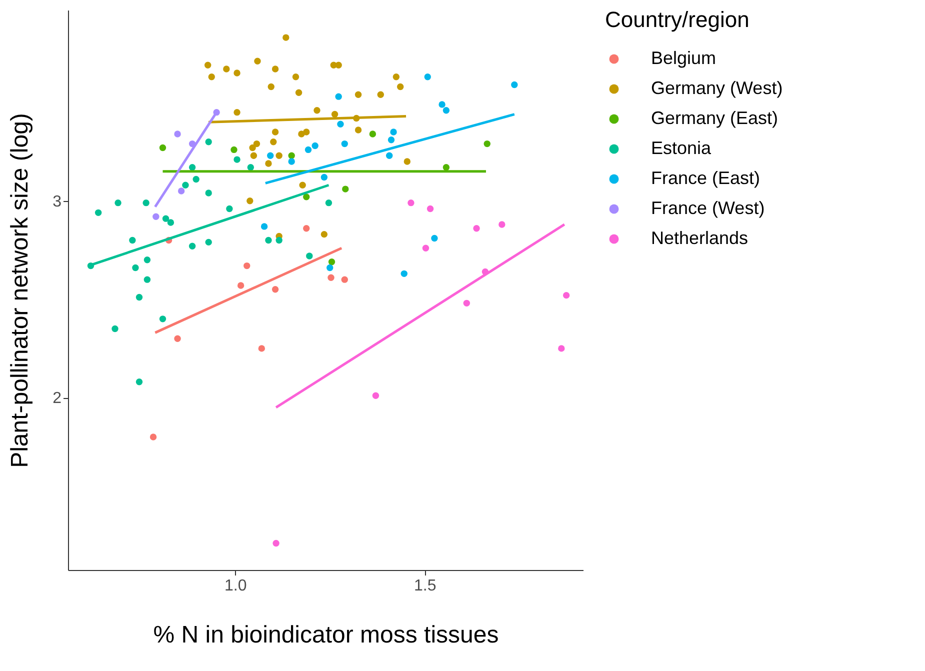 The width and height of the screenshot is (925, 671). Describe the element at coordinates (717, 88) in the screenshot. I see `legend-label: Germany (West)` at that location.